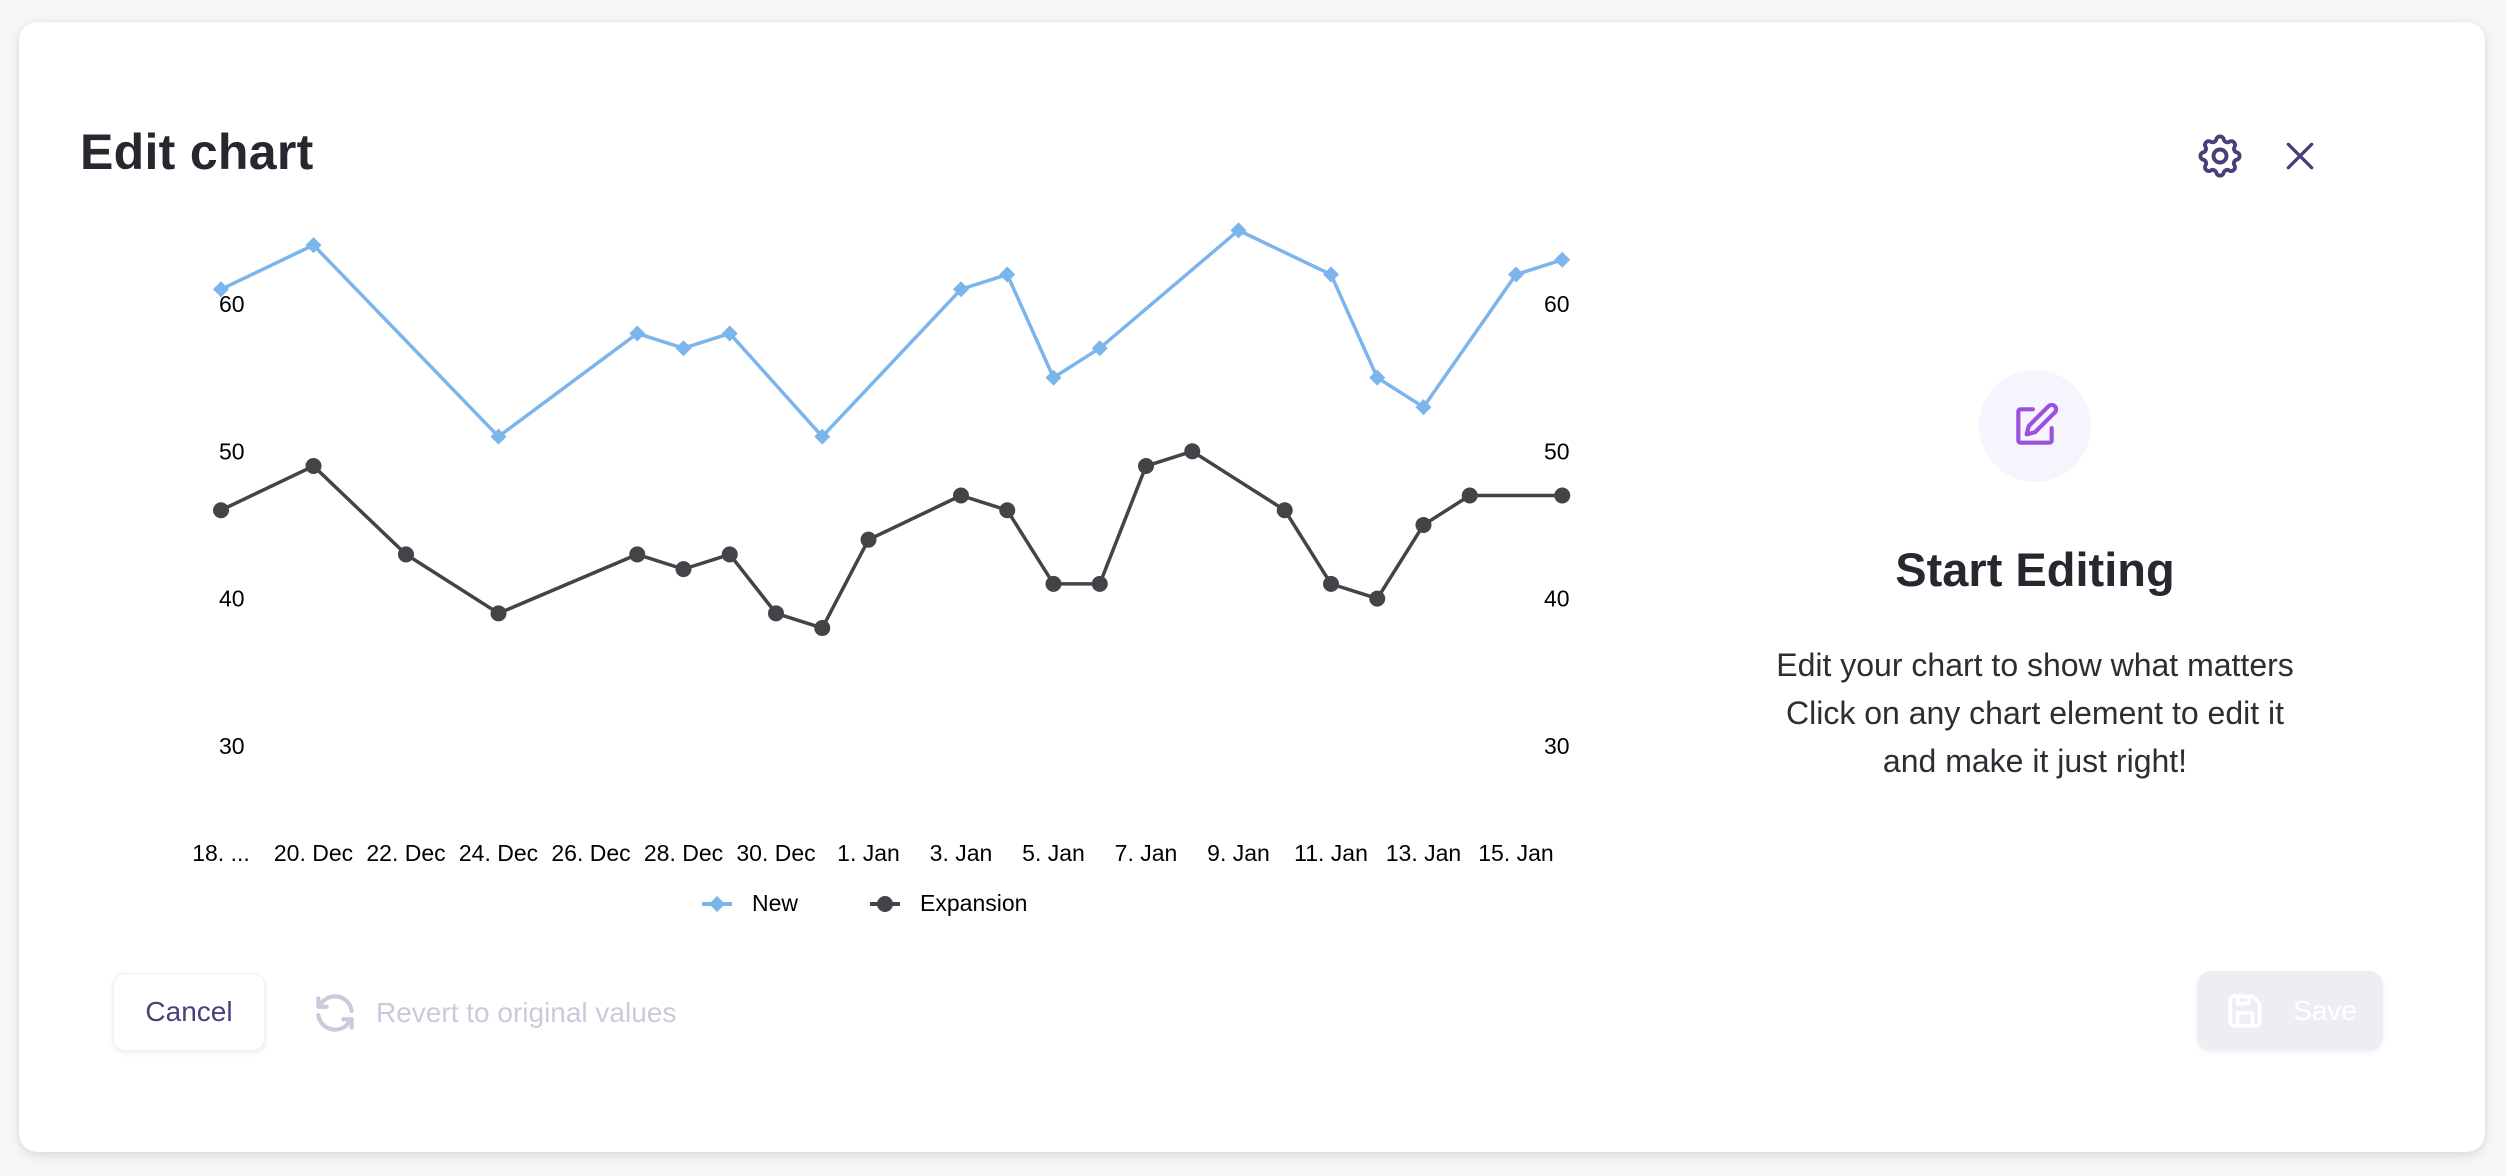 The height and width of the screenshot is (1176, 2506). Describe the element at coordinates (891, 539) in the screenshot. I see `series-line-expansion` at that location.